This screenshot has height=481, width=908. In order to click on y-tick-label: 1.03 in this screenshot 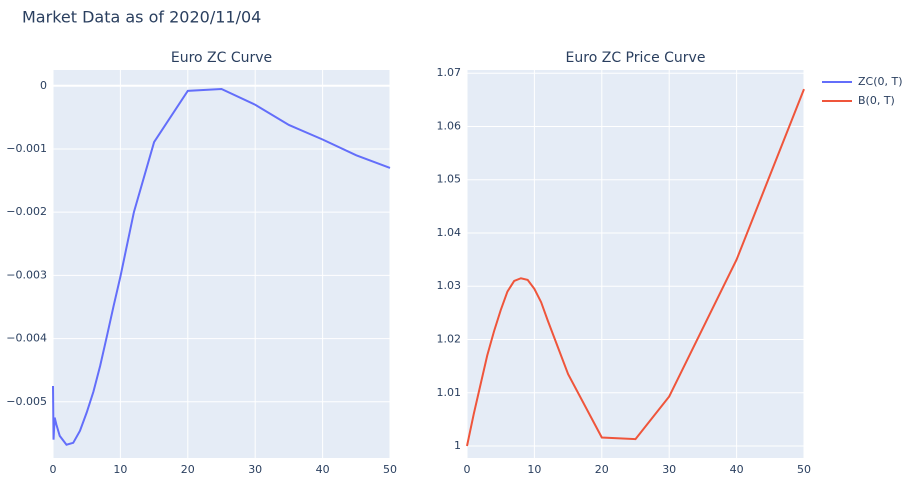, I will do `click(449, 285)`.